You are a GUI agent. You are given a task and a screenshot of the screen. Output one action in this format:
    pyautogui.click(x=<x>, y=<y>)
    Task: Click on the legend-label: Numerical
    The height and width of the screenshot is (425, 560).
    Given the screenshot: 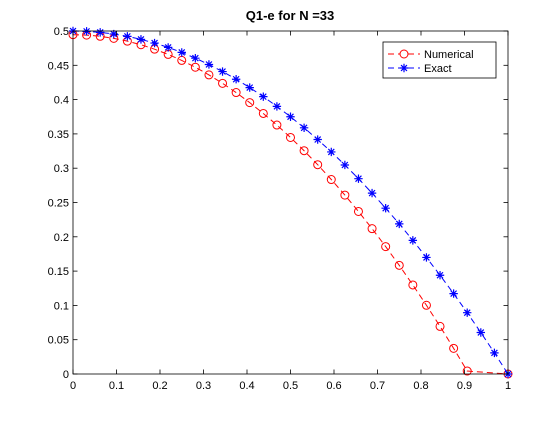 What is the action you would take?
    pyautogui.click(x=449, y=55)
    